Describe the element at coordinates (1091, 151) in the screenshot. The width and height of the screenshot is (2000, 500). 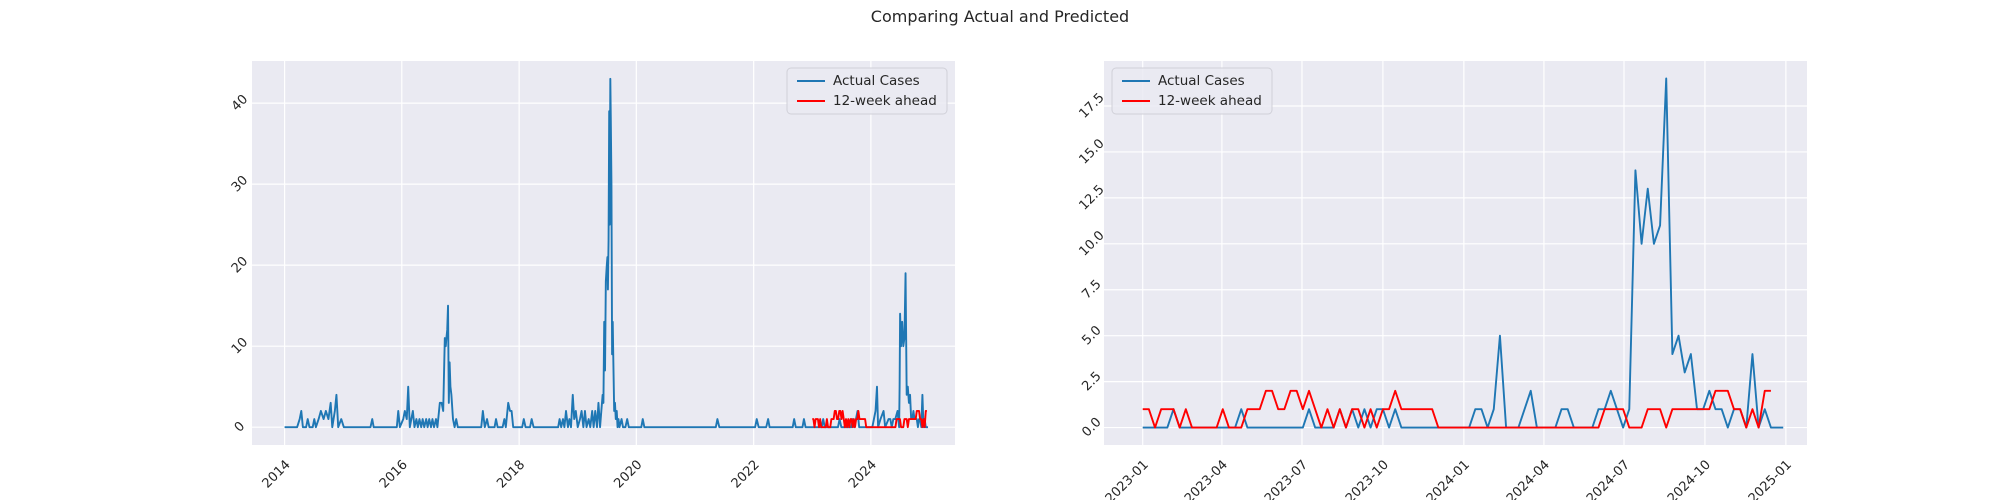
I see `y-tick-label: 15.0` at that location.